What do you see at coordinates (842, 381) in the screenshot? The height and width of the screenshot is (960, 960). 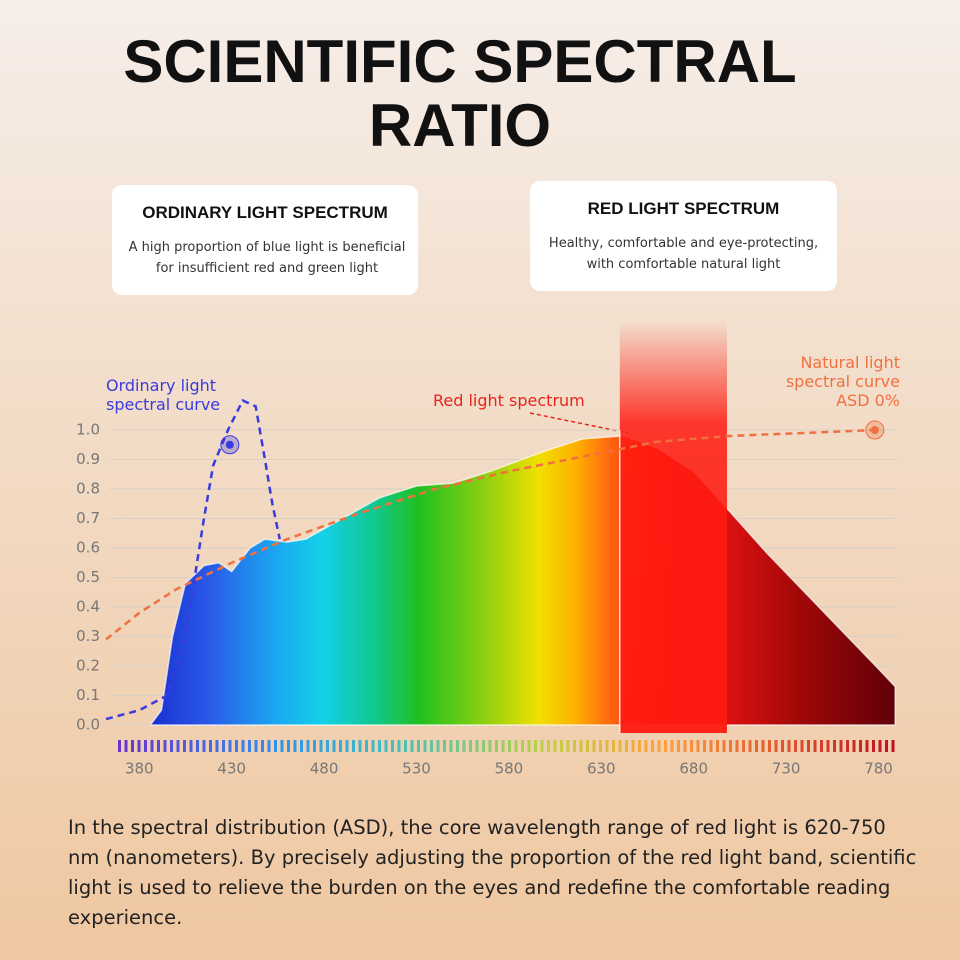 I see `series-label: Natural light spectral curve ASD 0%` at bounding box center [842, 381].